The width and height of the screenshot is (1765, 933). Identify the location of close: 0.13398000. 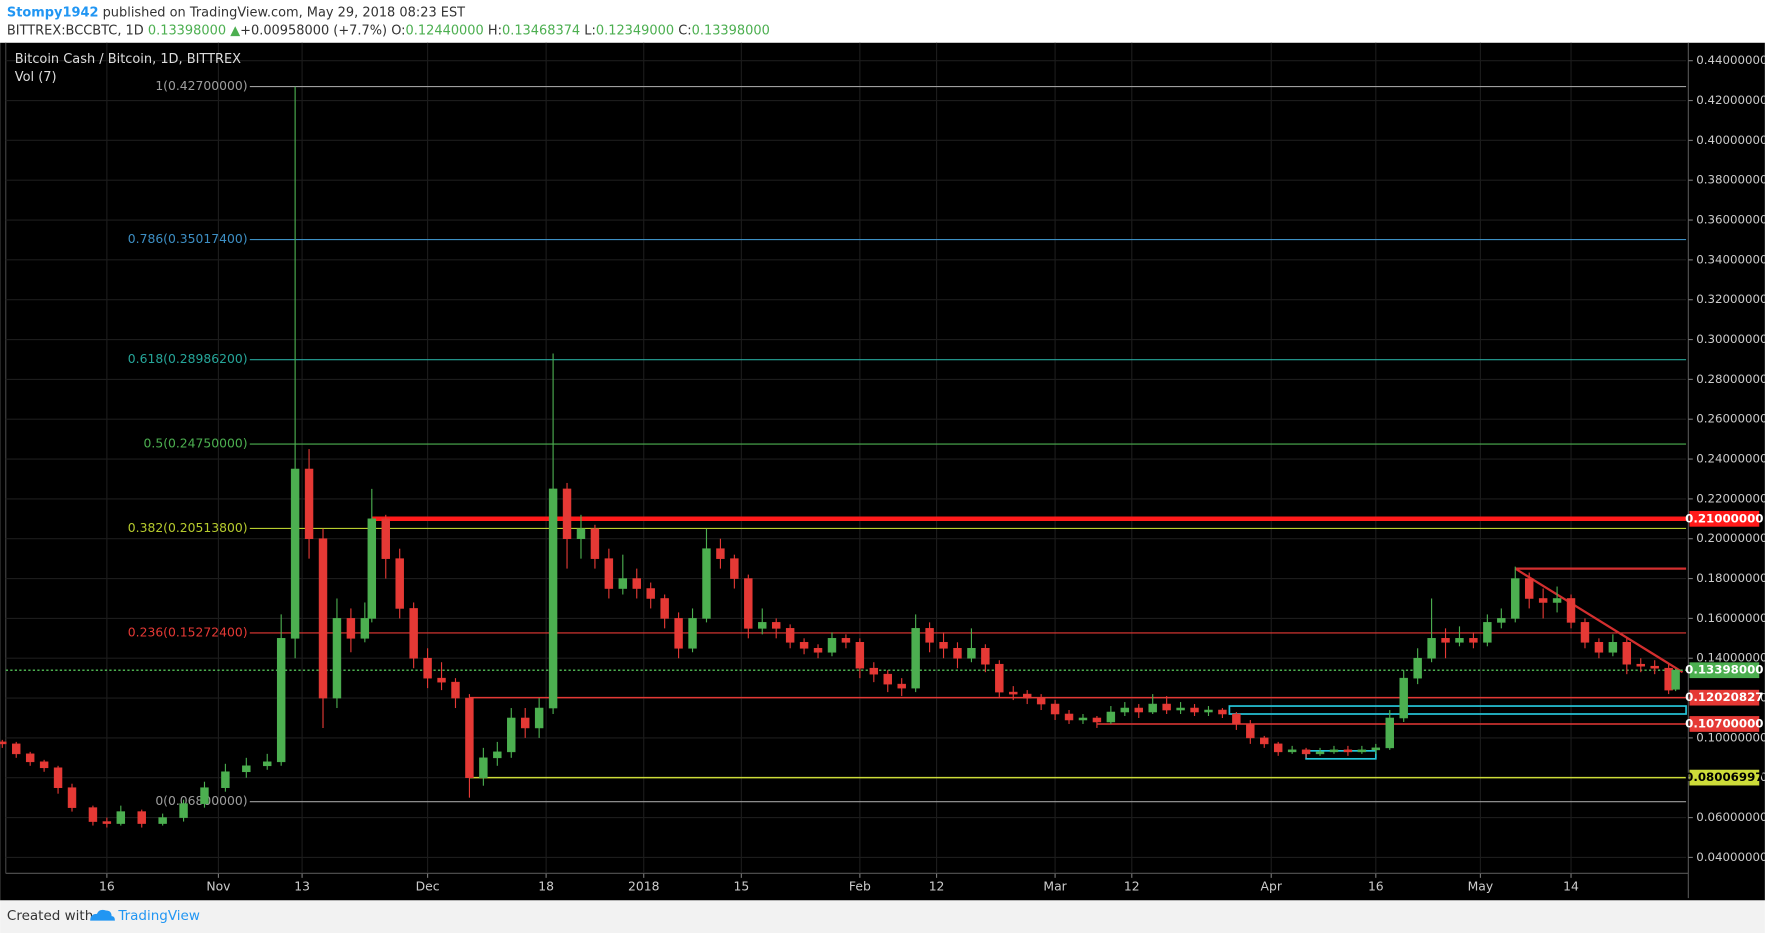
(731, 30).